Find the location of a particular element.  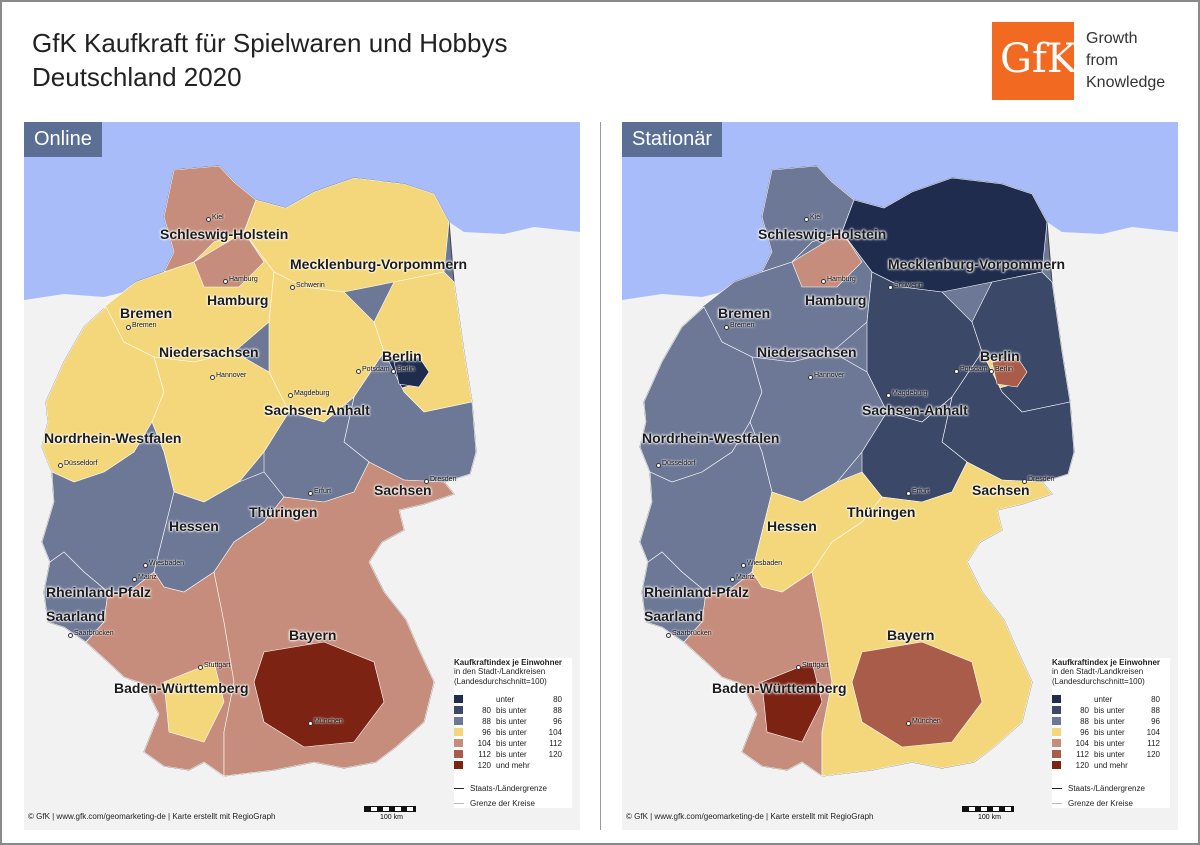

city-label: Berlin is located at coordinates (1004, 369).